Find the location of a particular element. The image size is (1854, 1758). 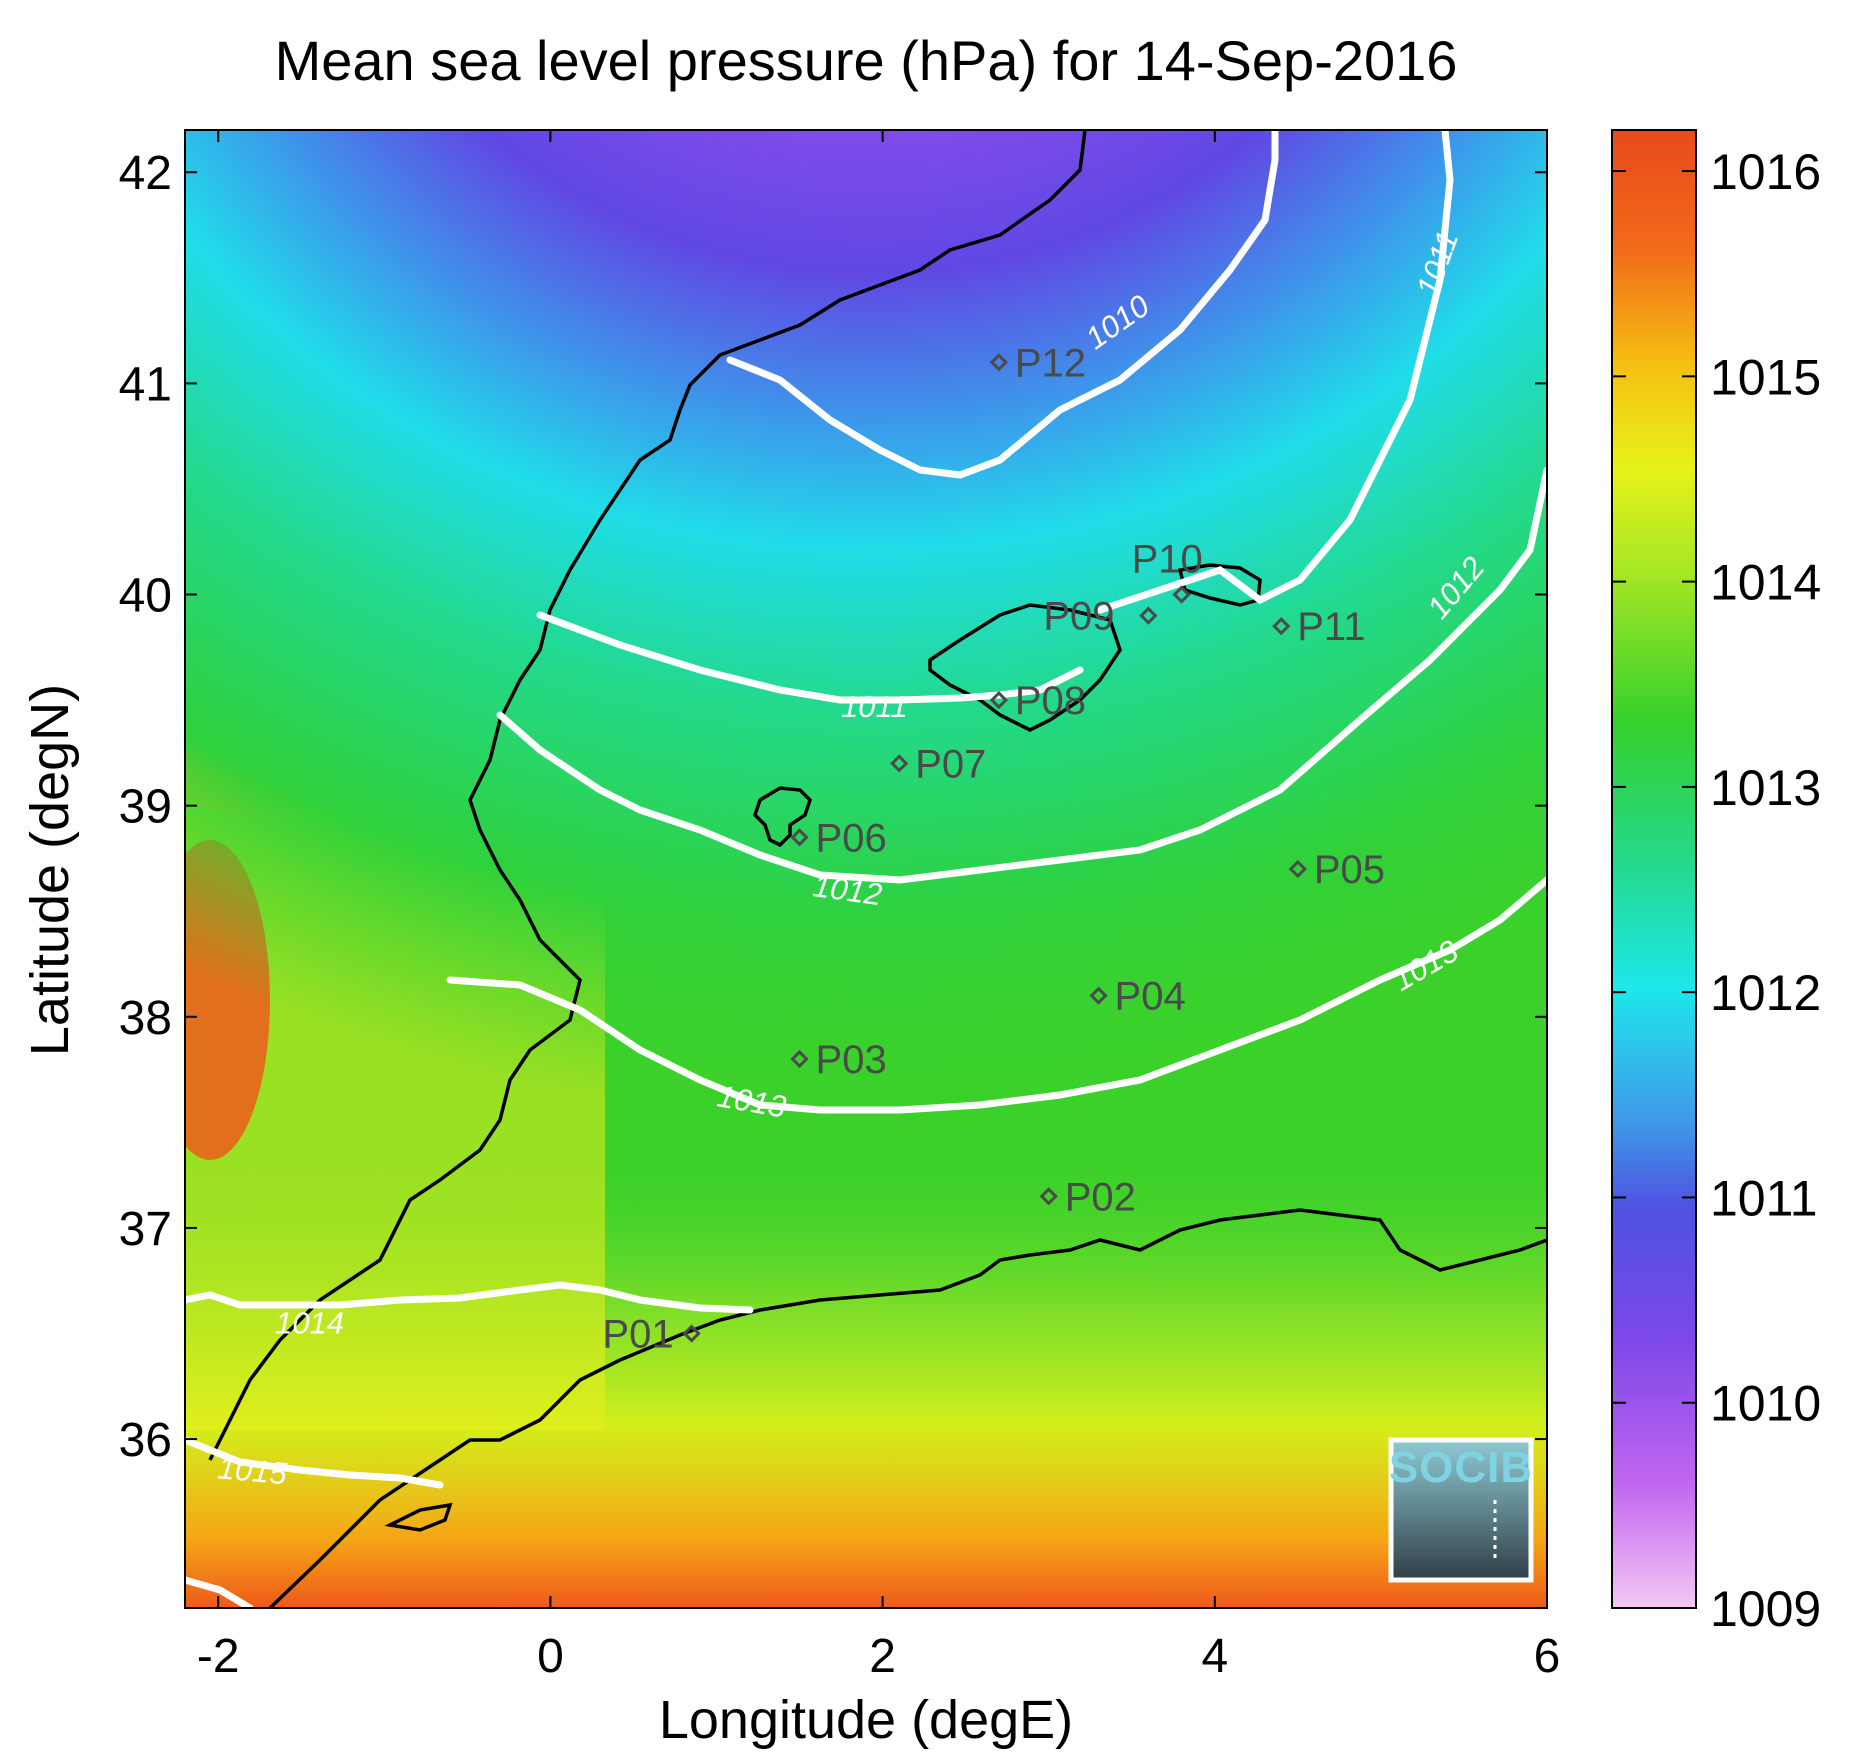

station-p09: P09 is located at coordinates (1100, 617).